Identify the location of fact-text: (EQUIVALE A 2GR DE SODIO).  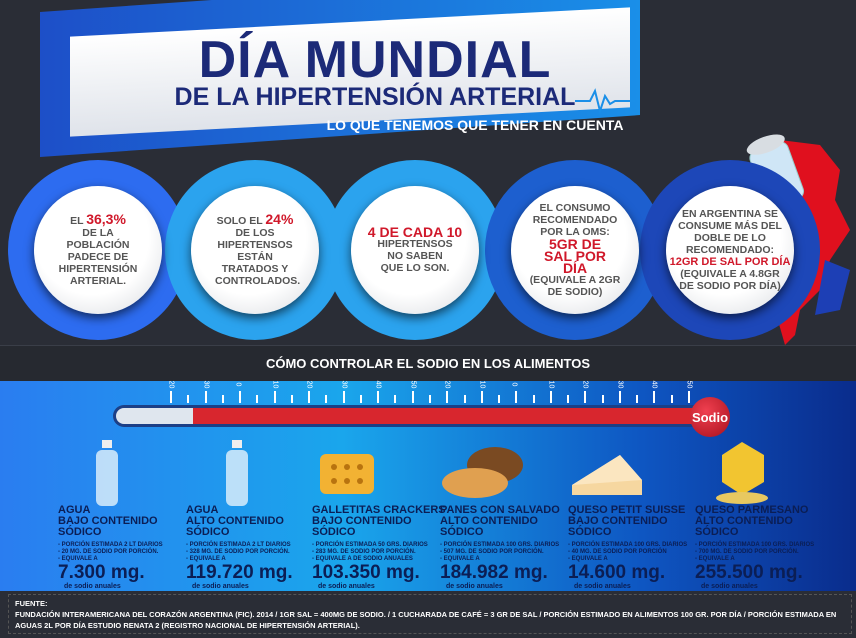
(575, 286).